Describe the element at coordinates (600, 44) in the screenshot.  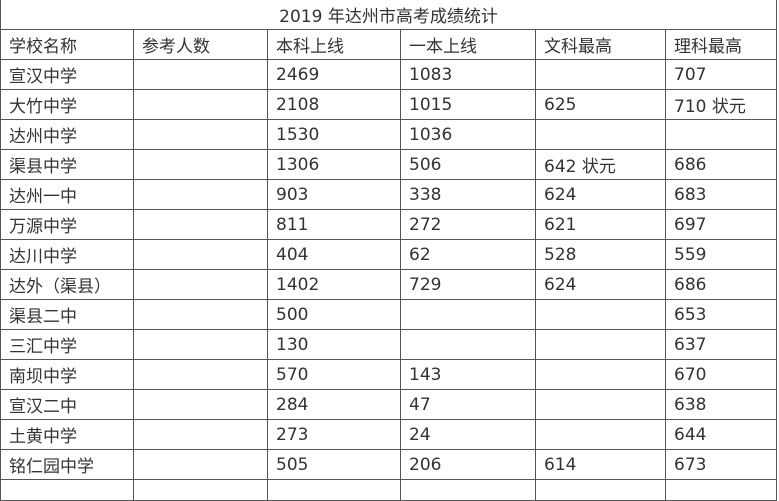
I see `column-header: 文科最高` at that location.